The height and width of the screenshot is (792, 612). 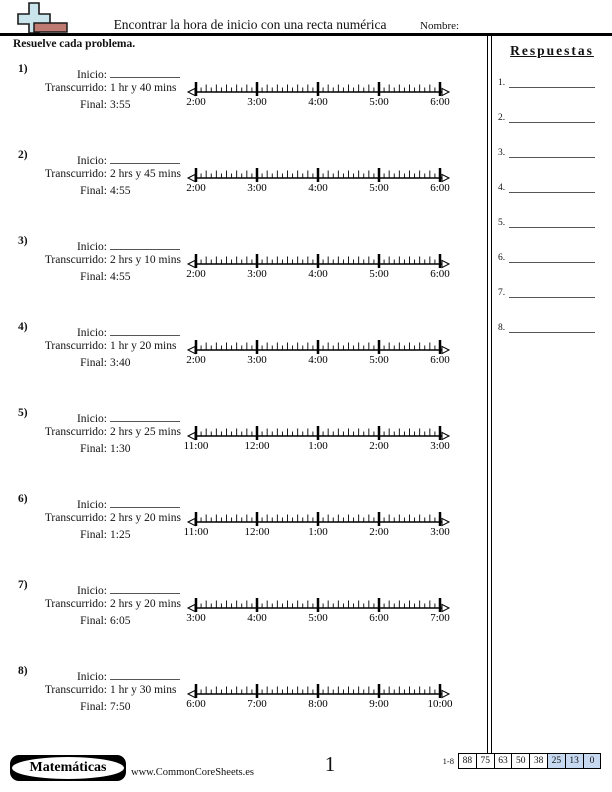 I want to click on answer-row: 2., so click(x=547, y=117).